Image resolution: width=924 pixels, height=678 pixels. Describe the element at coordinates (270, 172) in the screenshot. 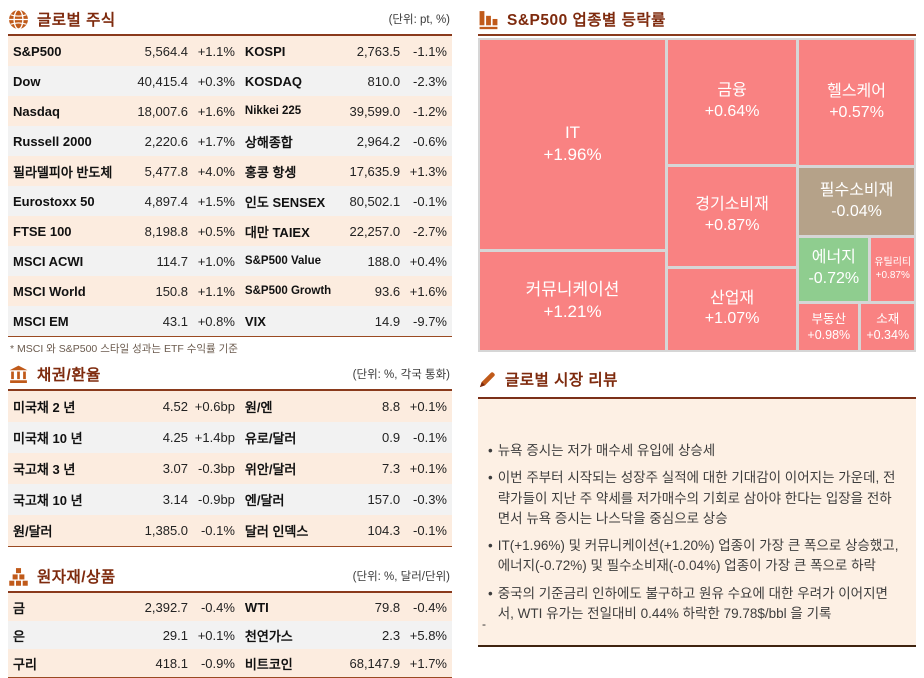

I see `instrument-name: 홍콩 항셍` at that location.